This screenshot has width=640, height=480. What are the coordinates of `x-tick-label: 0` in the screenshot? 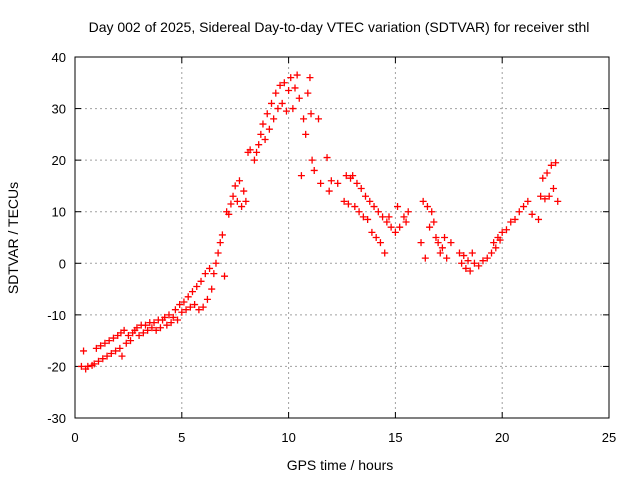 It's located at (74, 437).